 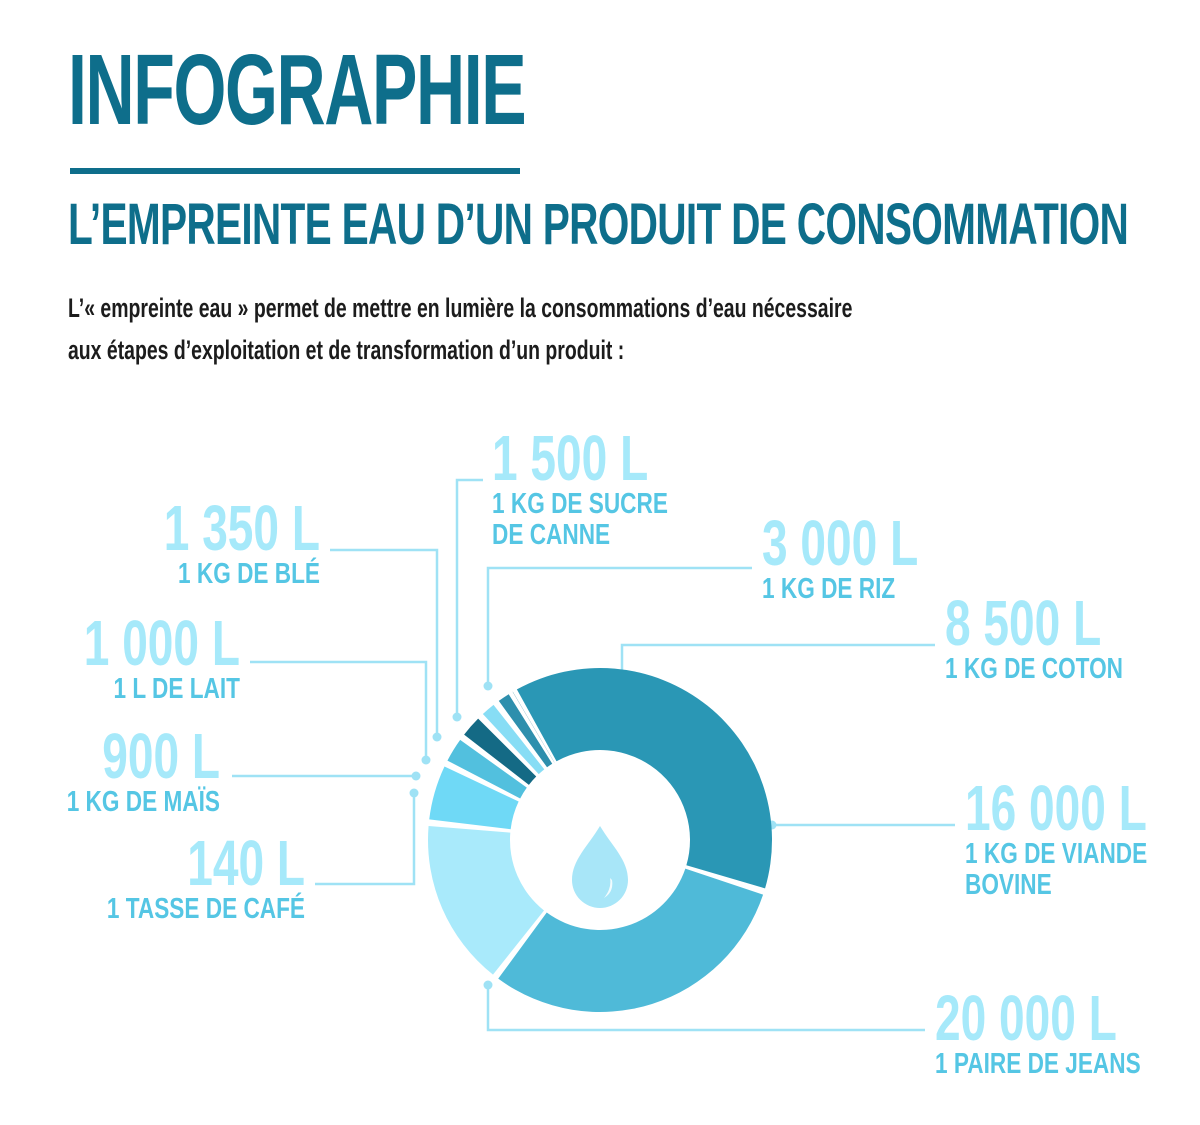 What do you see at coordinates (1026, 1018) in the screenshot?
I see `value-label-1-paire-de-jeans: 20 000 L` at bounding box center [1026, 1018].